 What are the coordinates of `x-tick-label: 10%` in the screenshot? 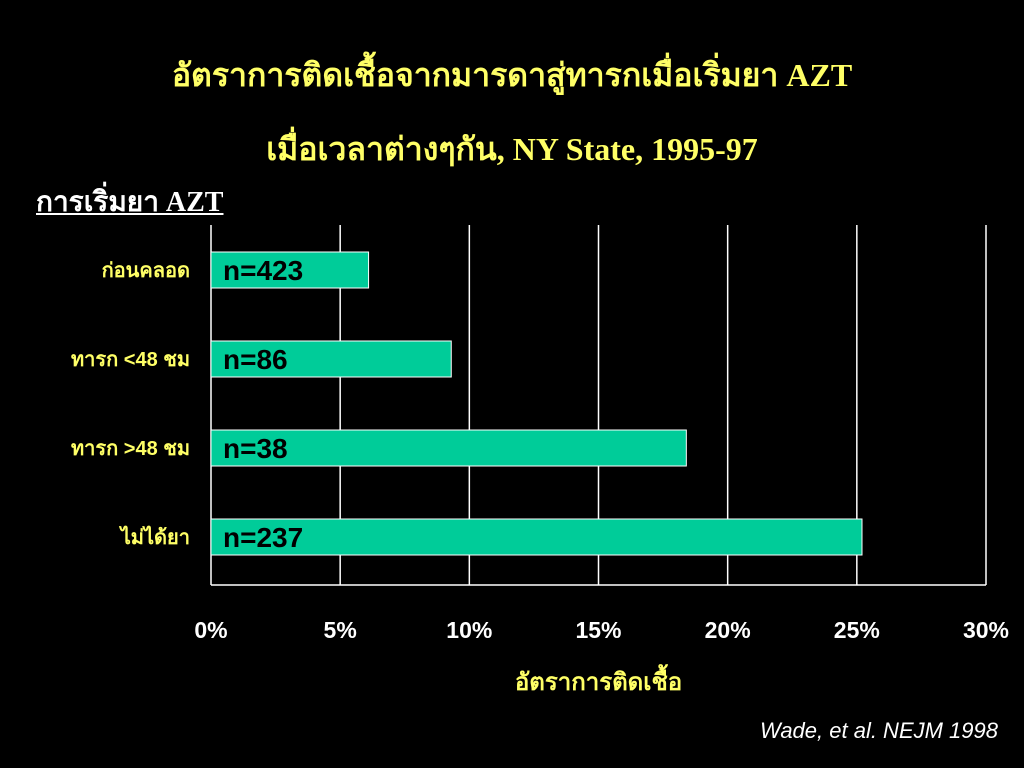 It's located at (469, 630).